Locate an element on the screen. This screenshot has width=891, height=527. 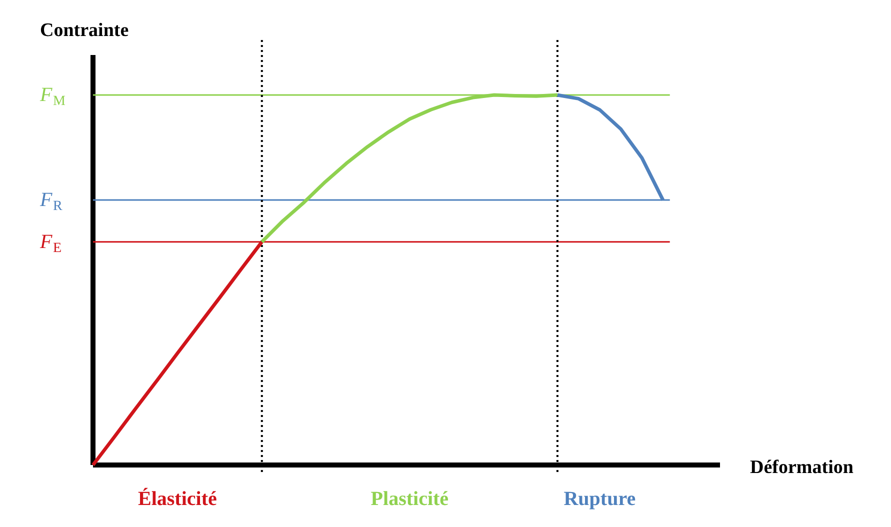
text: Rupture is located at coordinates (600, 499).